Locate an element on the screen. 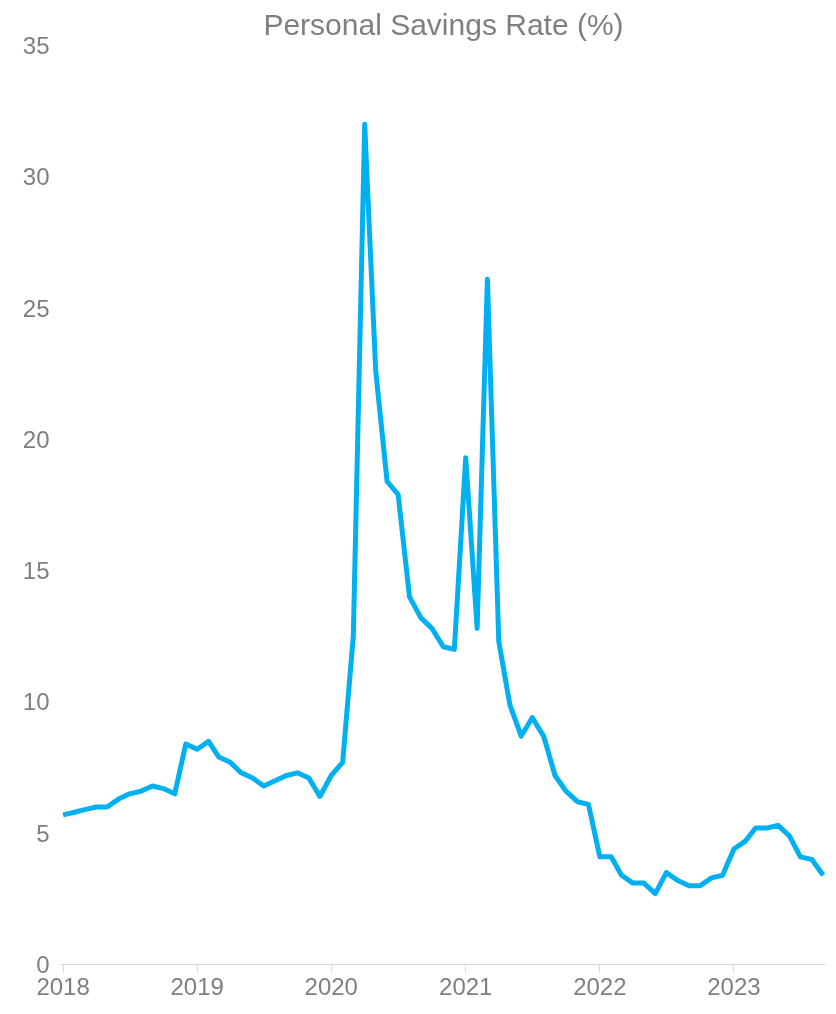 The height and width of the screenshot is (1014, 836). y-tick-label: 35 is located at coordinates (36, 45).